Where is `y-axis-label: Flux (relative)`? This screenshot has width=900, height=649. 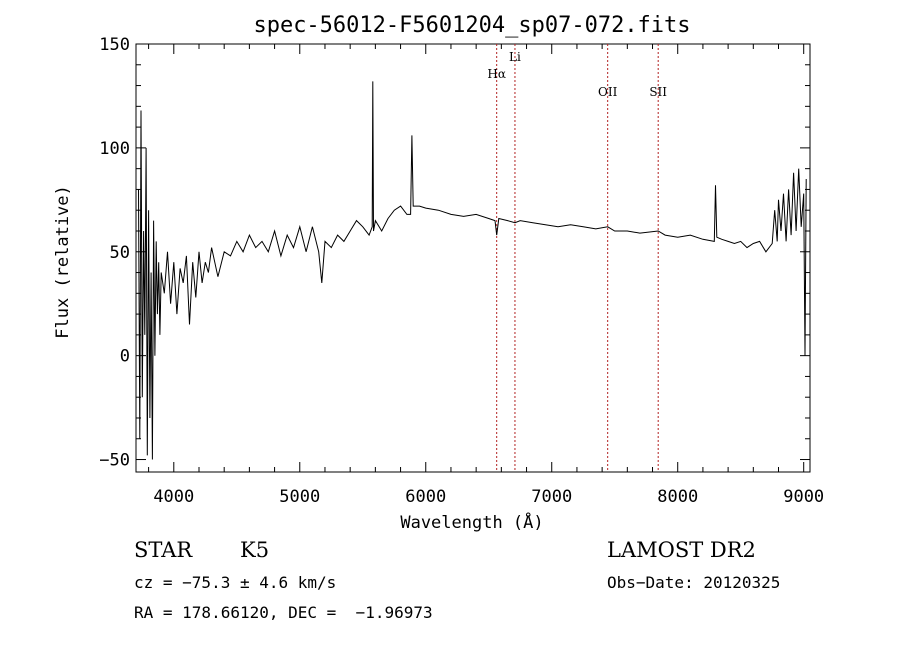
y-axis-label: Flux (relative) is located at coordinates (63, 262).